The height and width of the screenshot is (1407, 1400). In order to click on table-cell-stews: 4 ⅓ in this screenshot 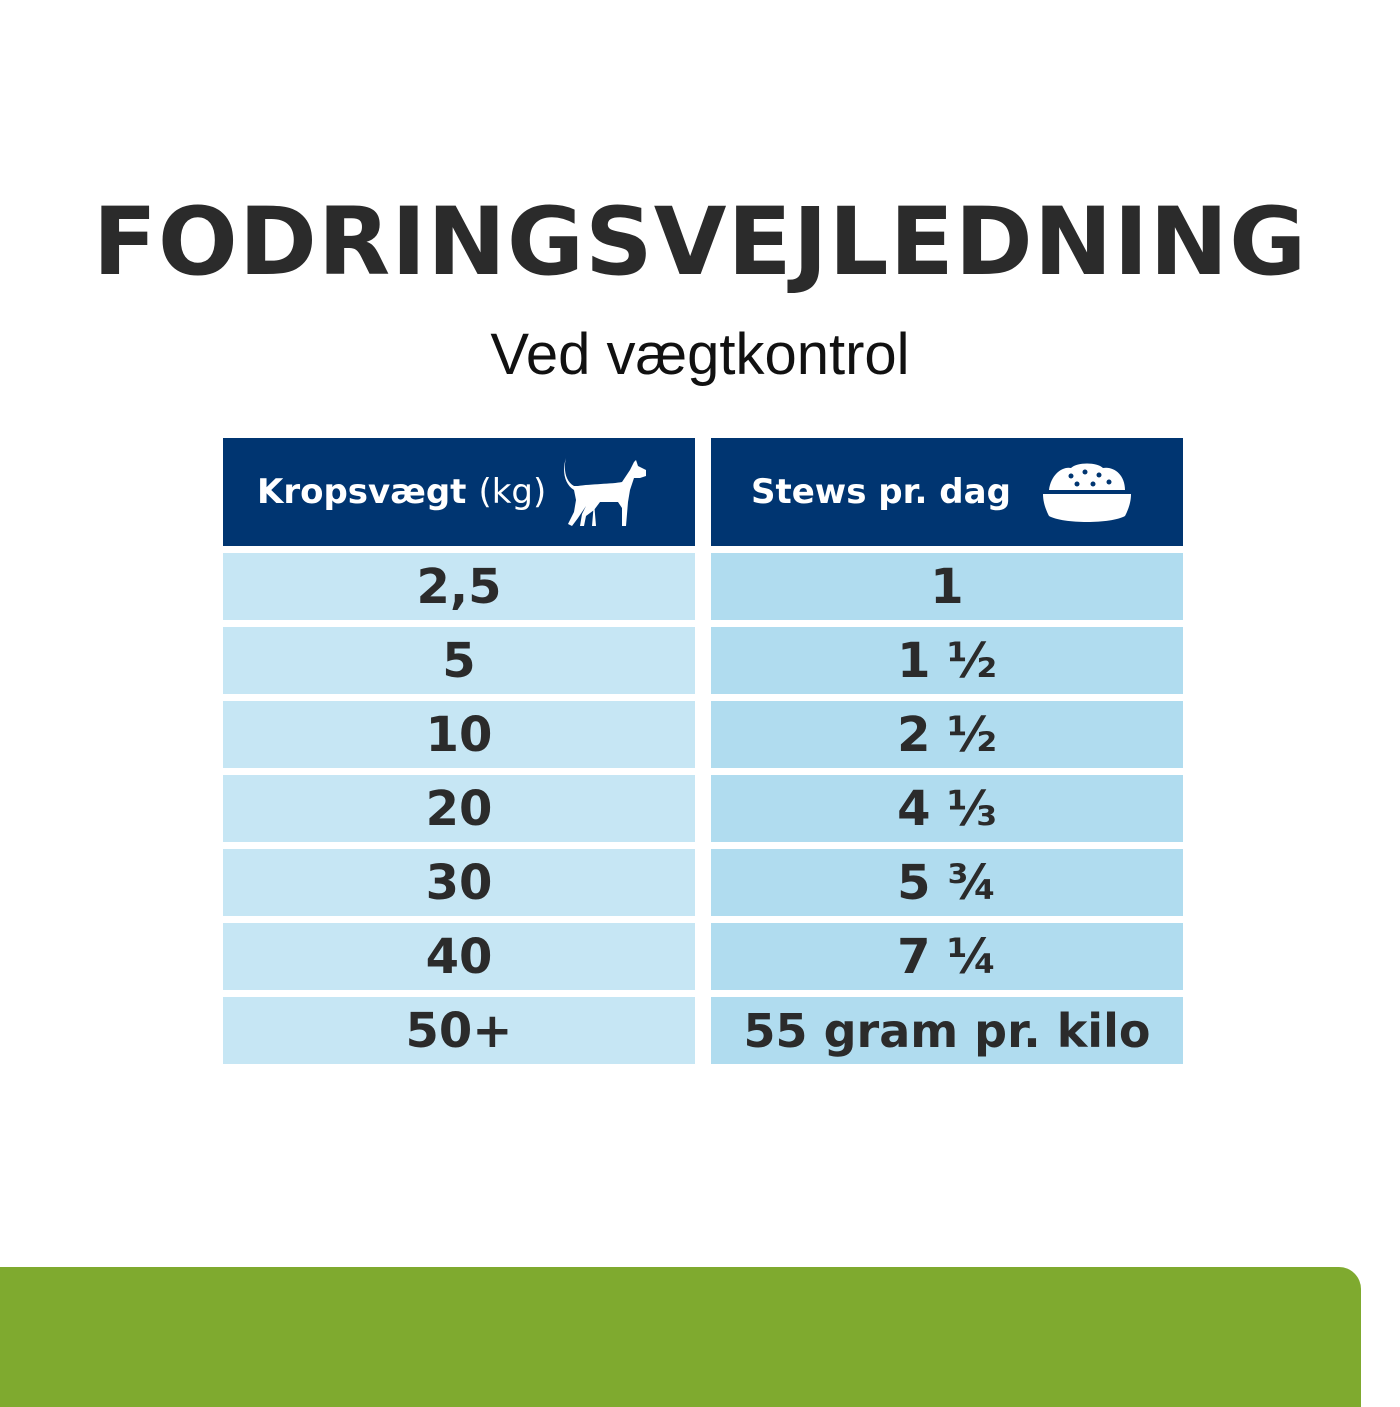, I will do `click(947, 808)`.